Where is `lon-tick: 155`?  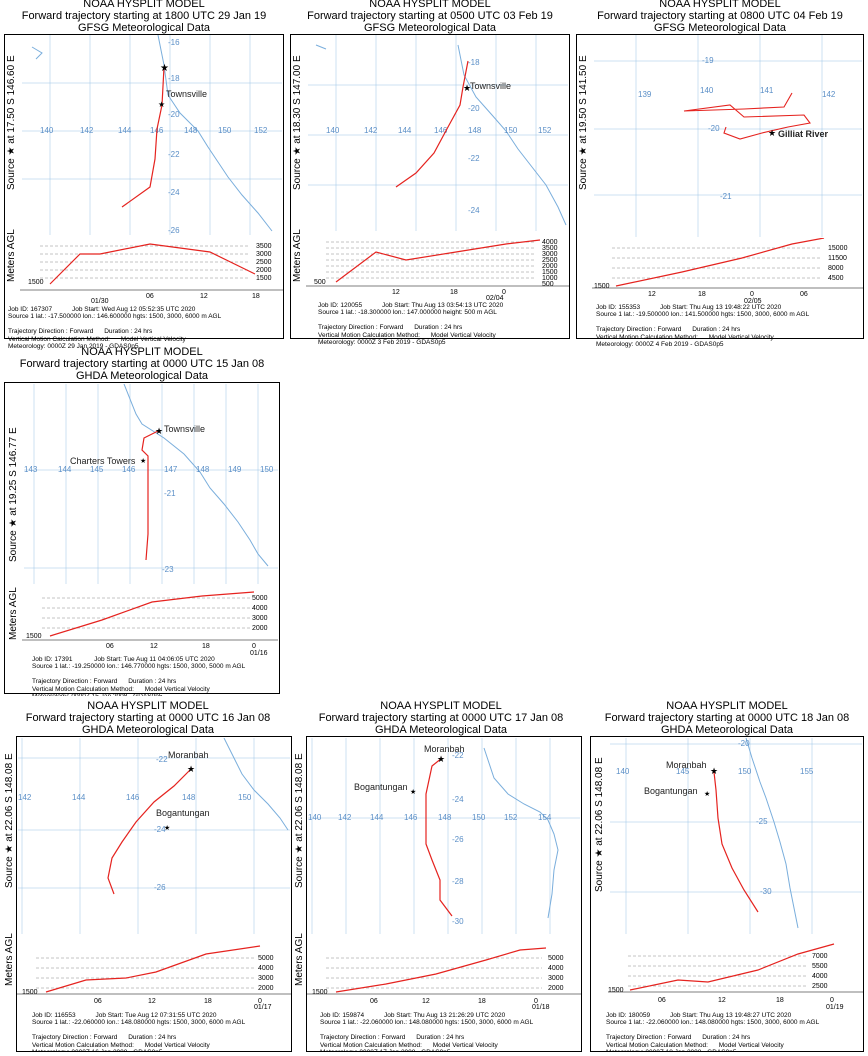
lon-tick: 155 is located at coordinates (807, 771).